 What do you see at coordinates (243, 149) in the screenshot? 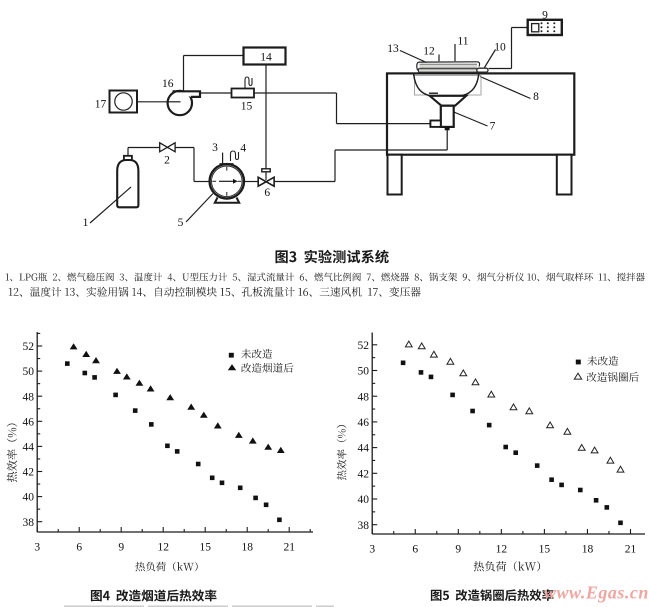
I see `svg-text: 4` at bounding box center [243, 149].